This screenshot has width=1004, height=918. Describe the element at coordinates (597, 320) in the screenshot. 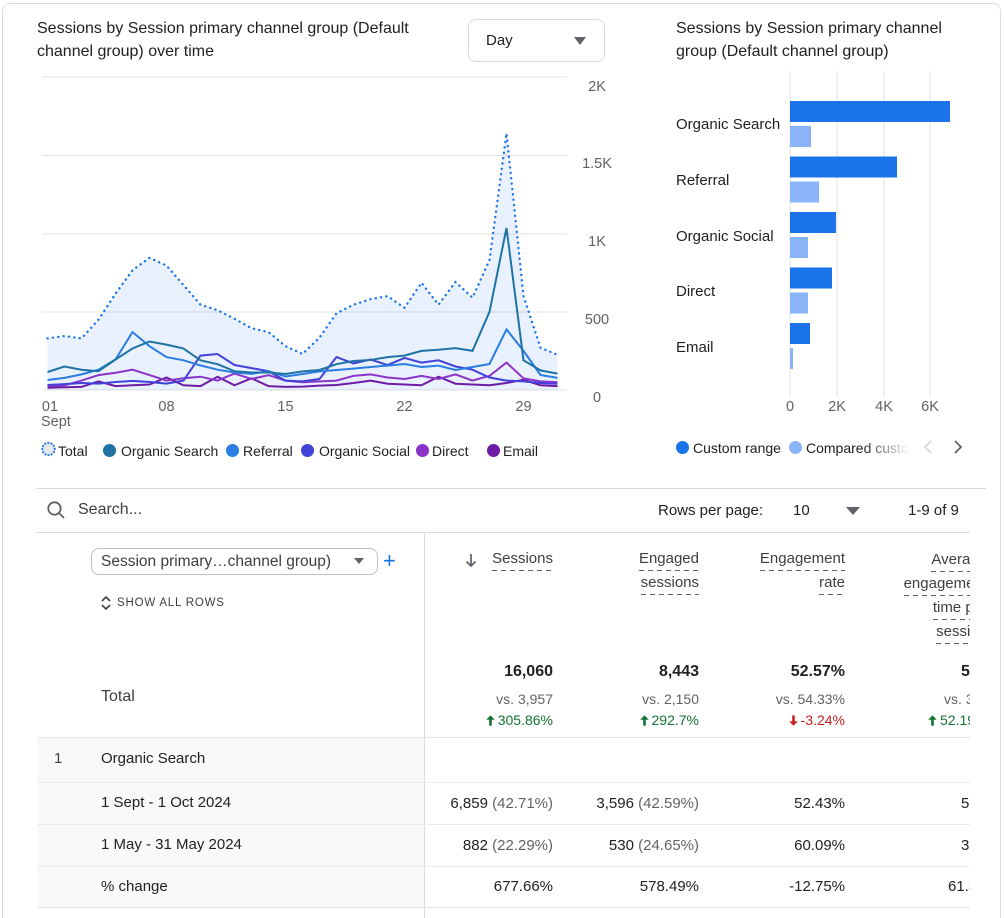

I see `svg-text: 500` at that location.